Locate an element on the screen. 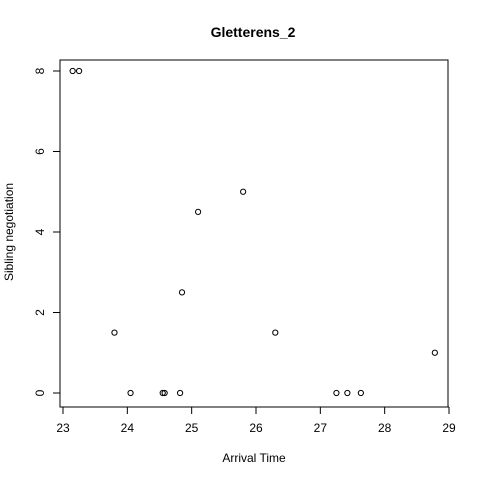  x-tick-label: 27 is located at coordinates (321, 428).